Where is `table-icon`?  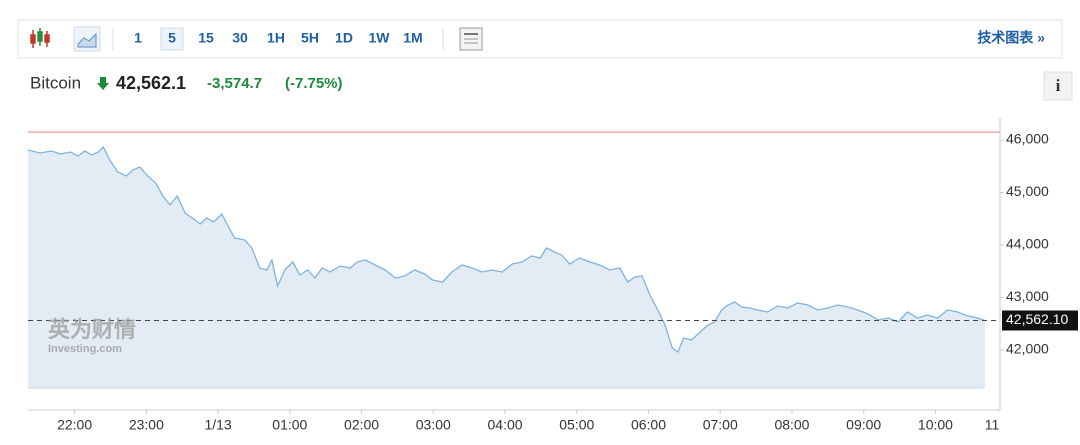 table-icon is located at coordinates (471, 39).